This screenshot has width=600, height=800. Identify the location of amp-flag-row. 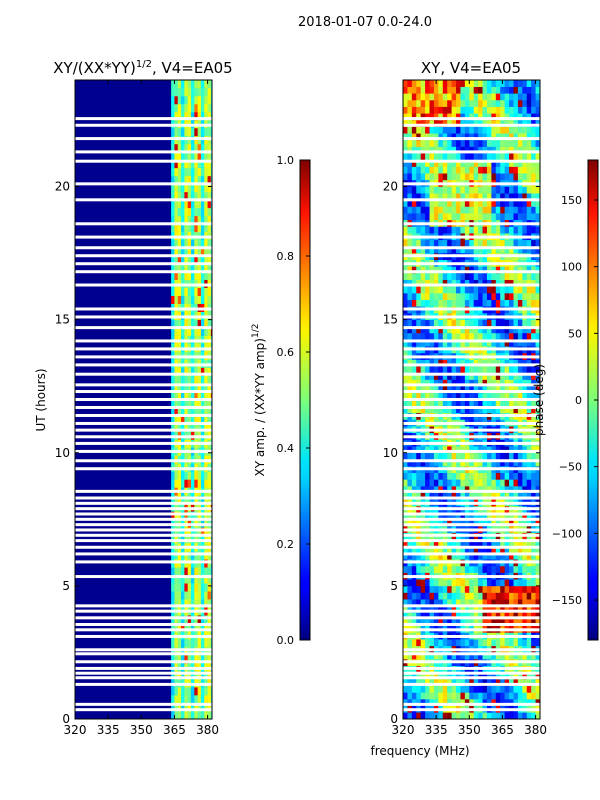
(143, 357).